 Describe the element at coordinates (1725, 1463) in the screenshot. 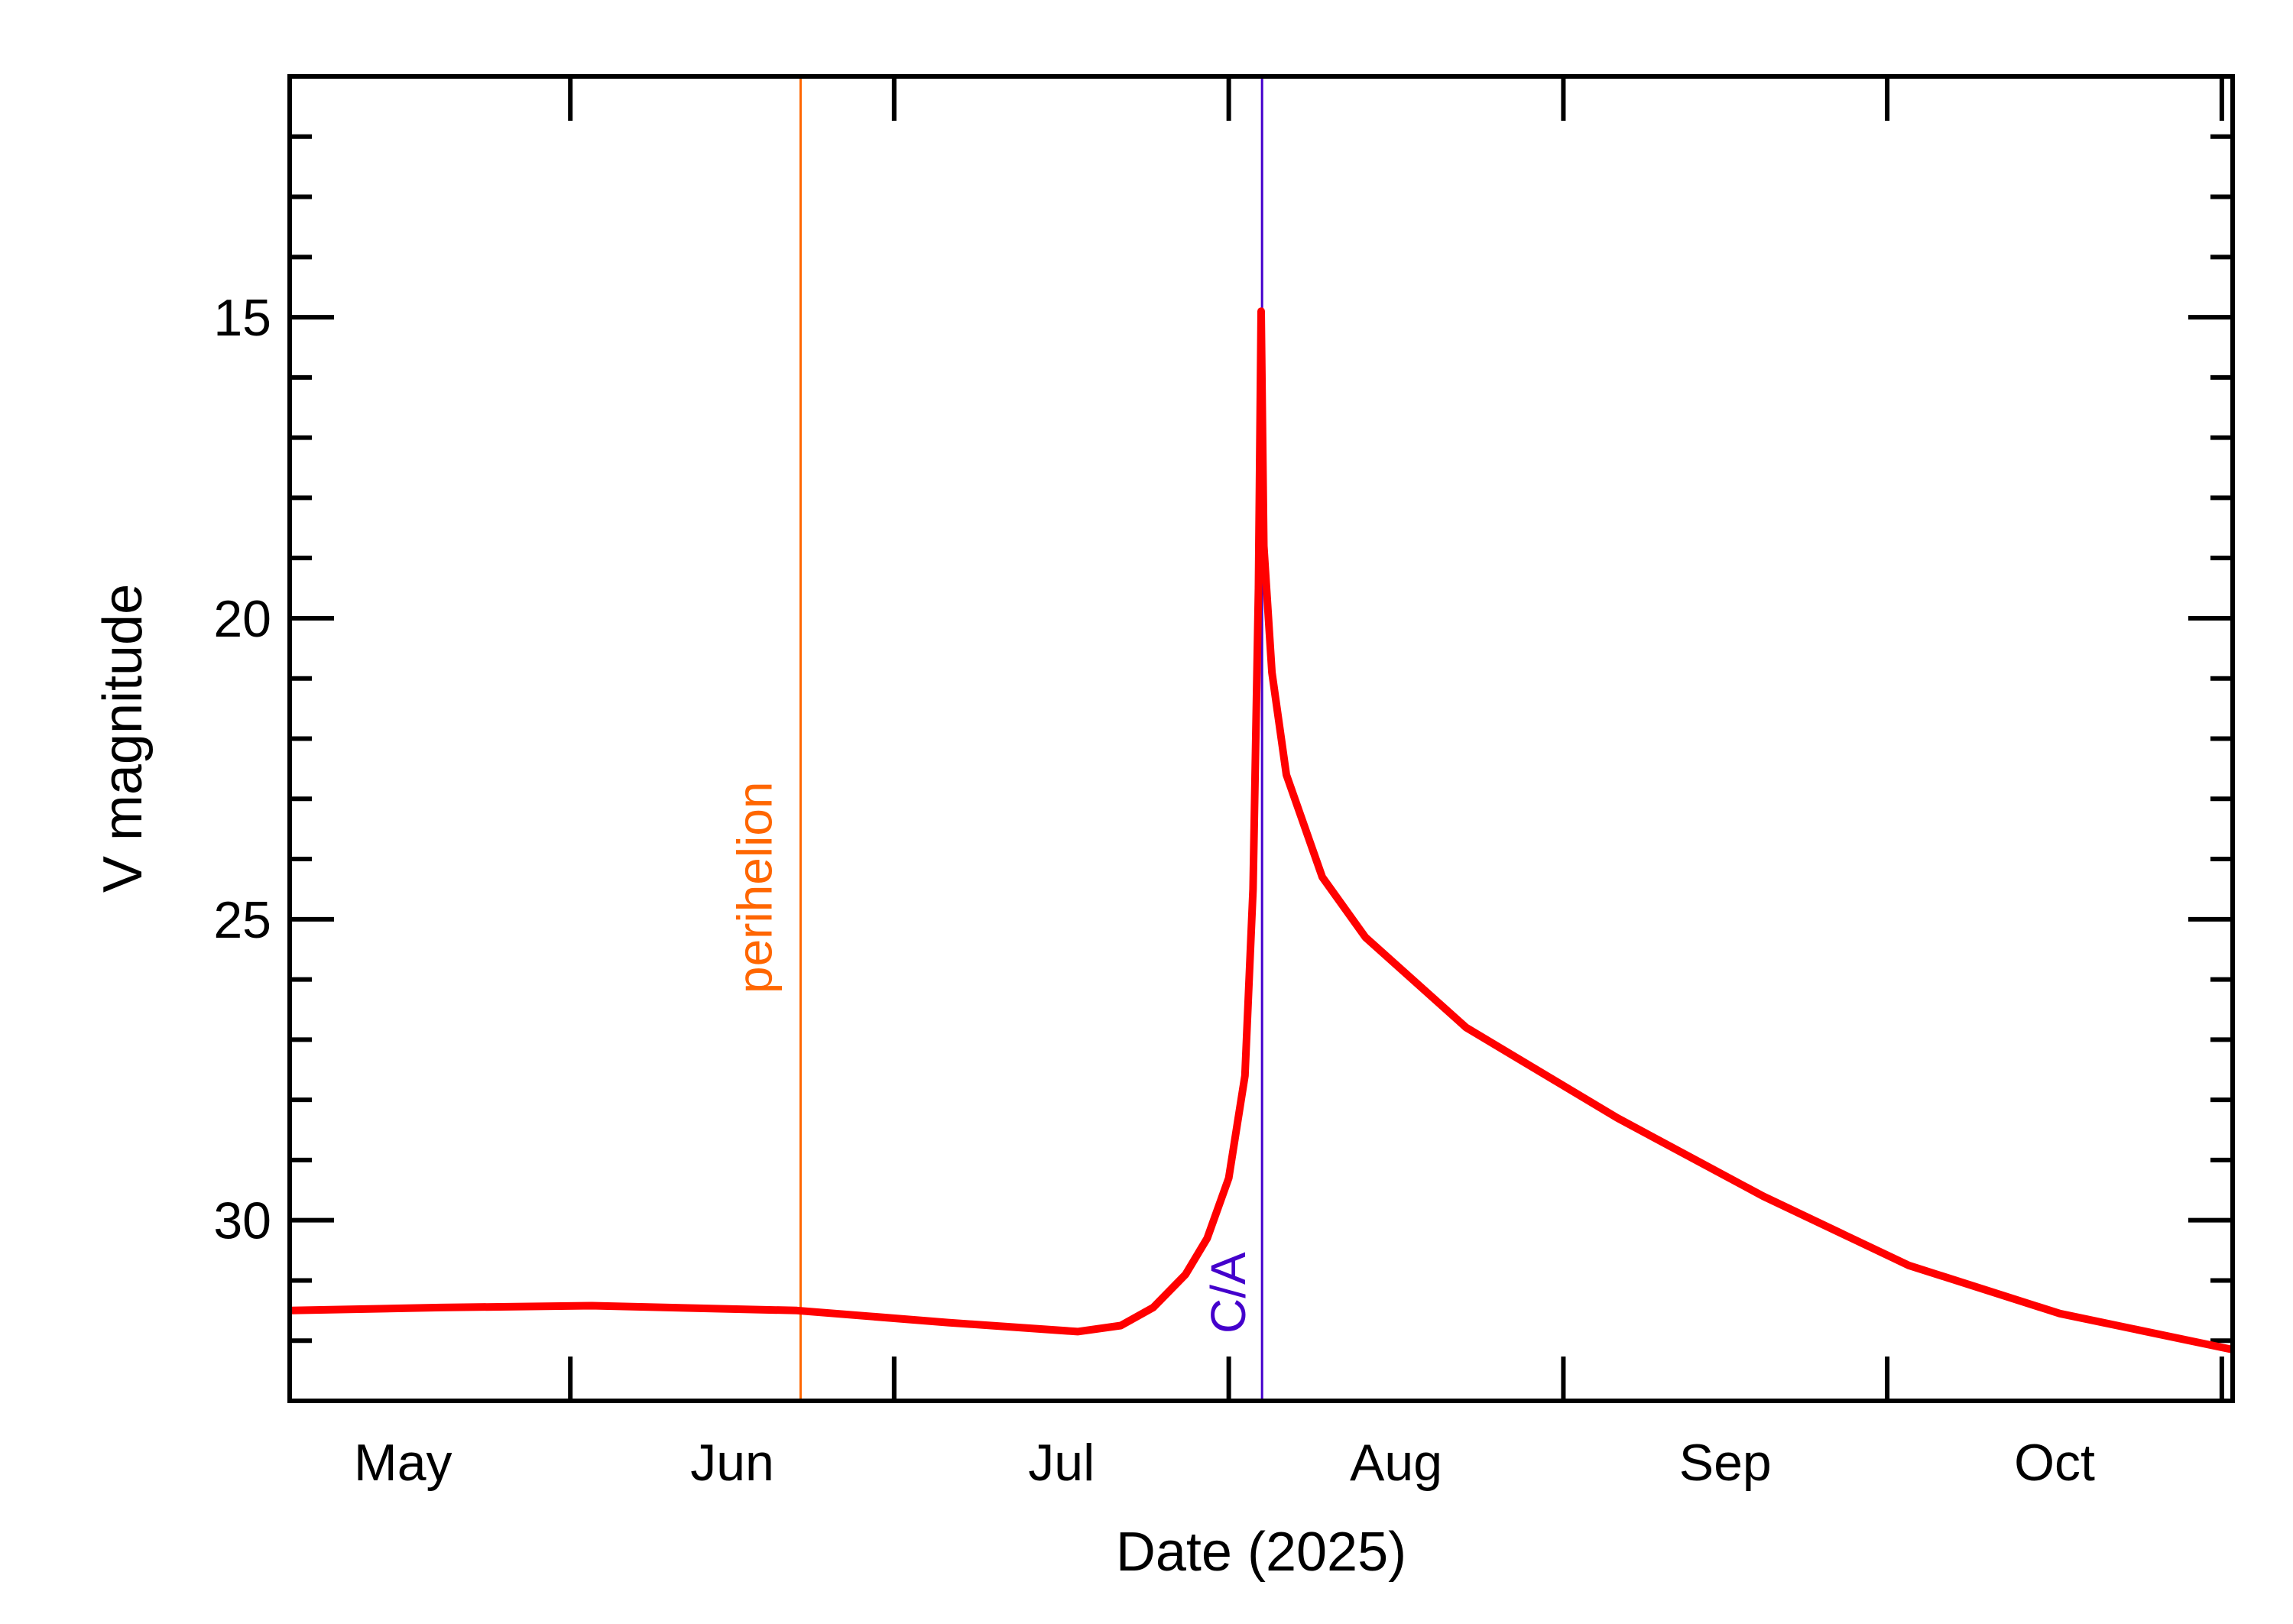

I see `x-tick-label: Sep` at that location.